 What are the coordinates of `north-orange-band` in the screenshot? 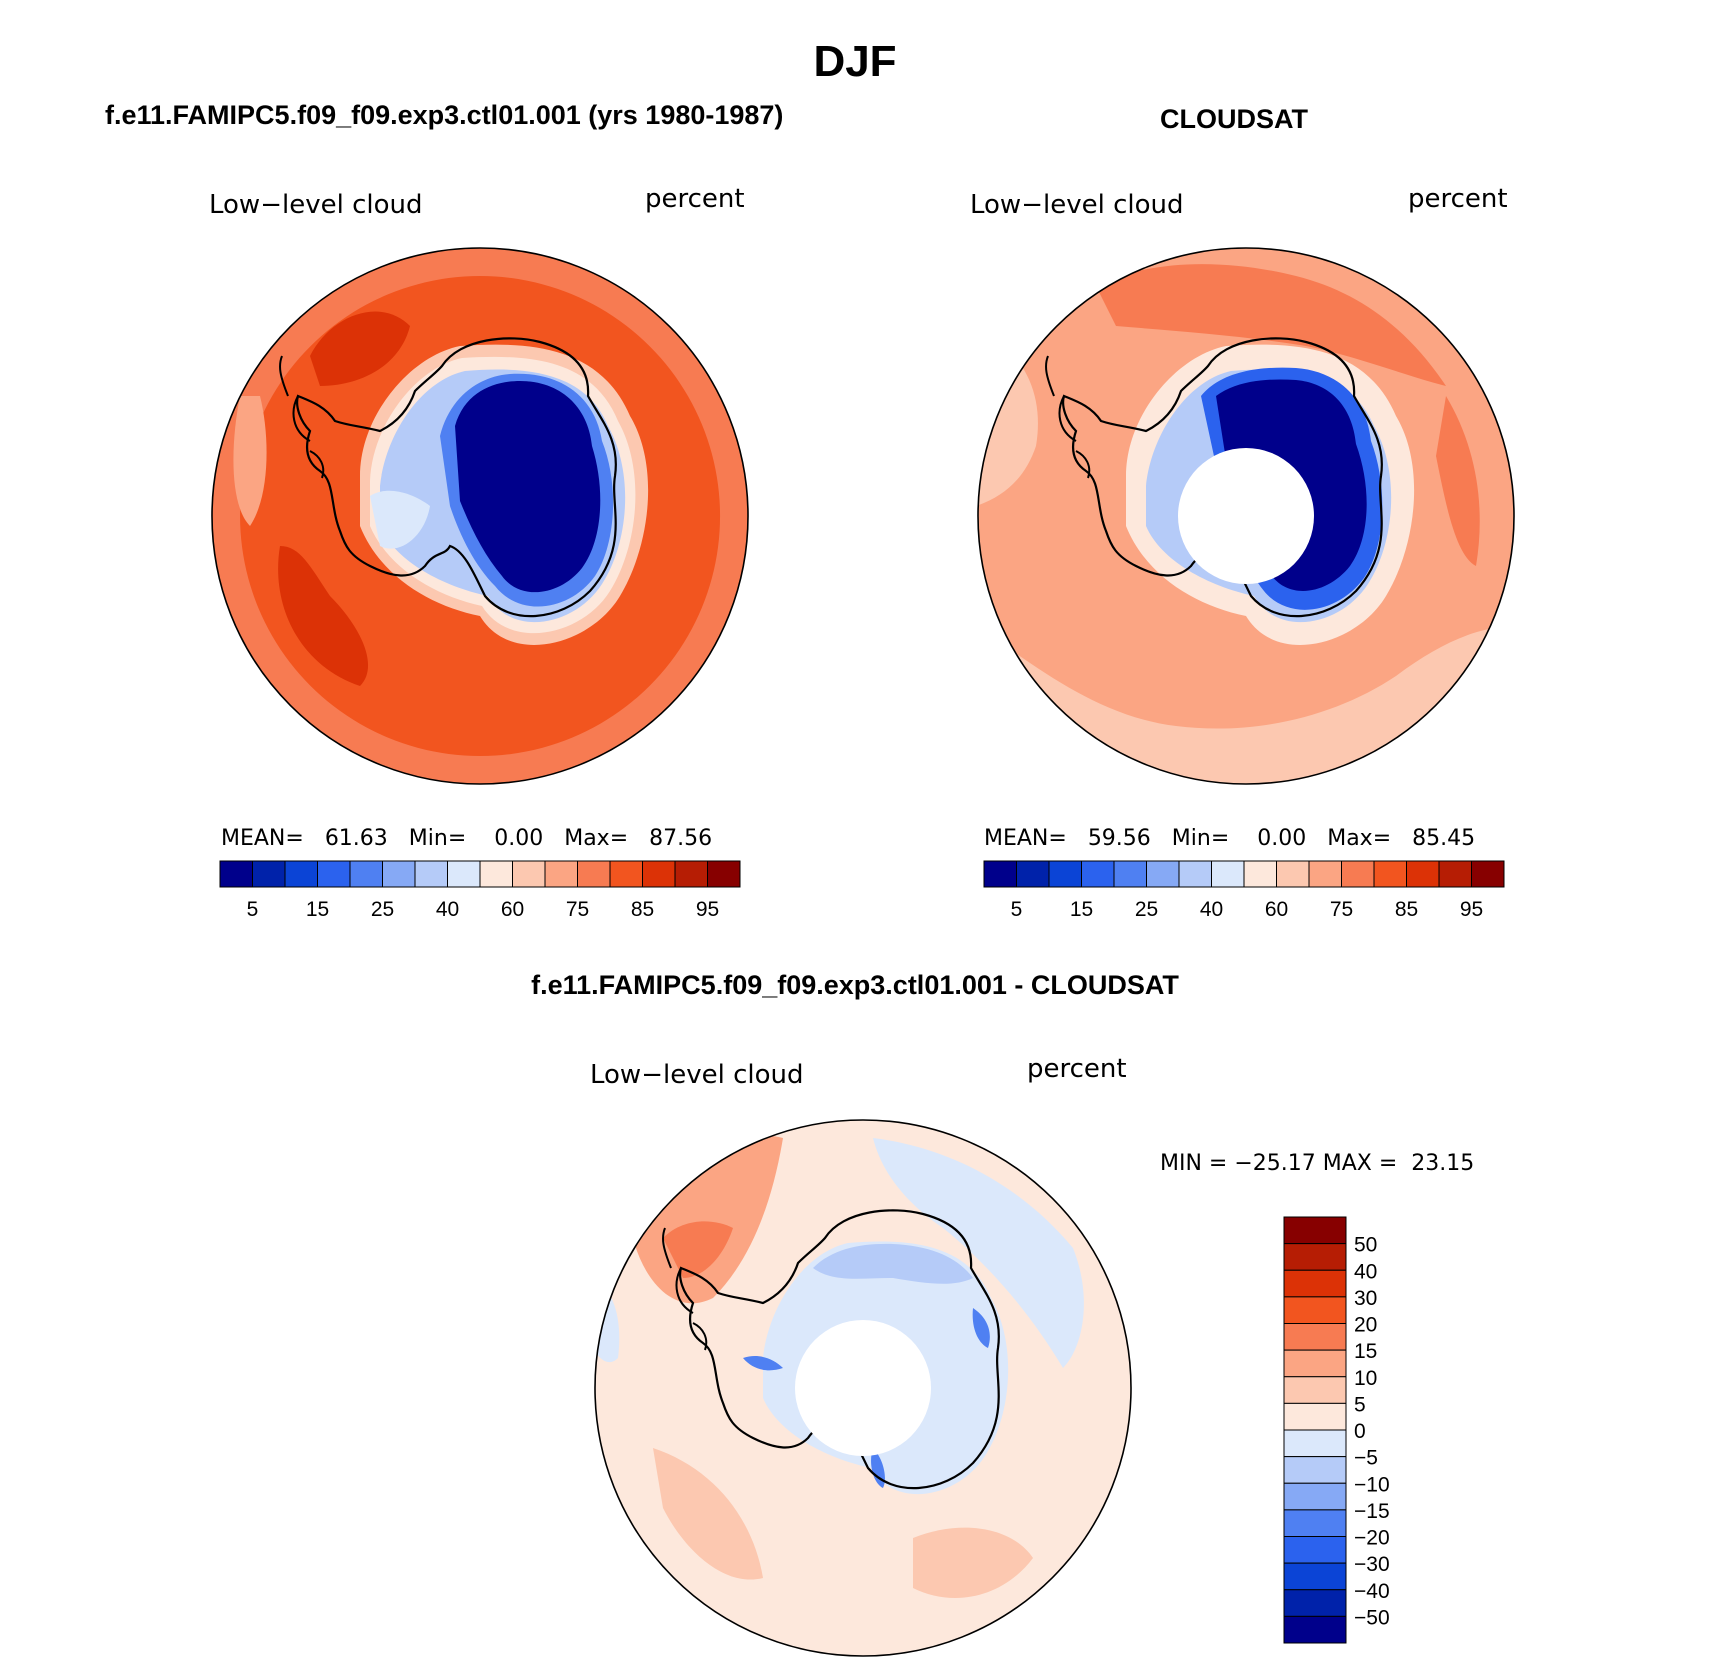 It's located at (1271, 325).